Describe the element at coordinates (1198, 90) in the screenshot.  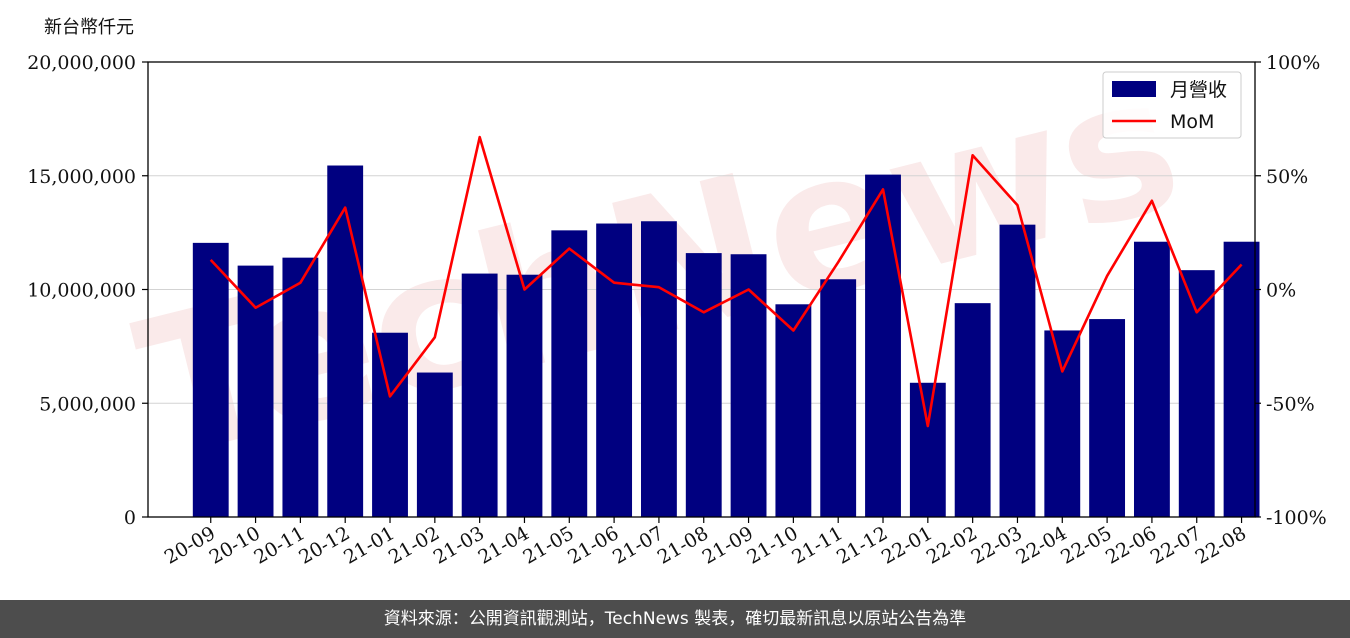
I see `legend-label-revenue: 月營收` at that location.